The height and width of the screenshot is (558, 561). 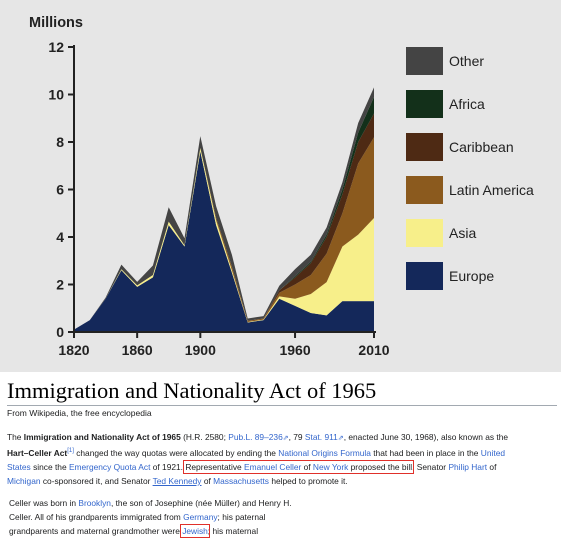 What do you see at coordinates (73, 350) in the screenshot?
I see `x-tick-label: 1820` at bounding box center [73, 350].